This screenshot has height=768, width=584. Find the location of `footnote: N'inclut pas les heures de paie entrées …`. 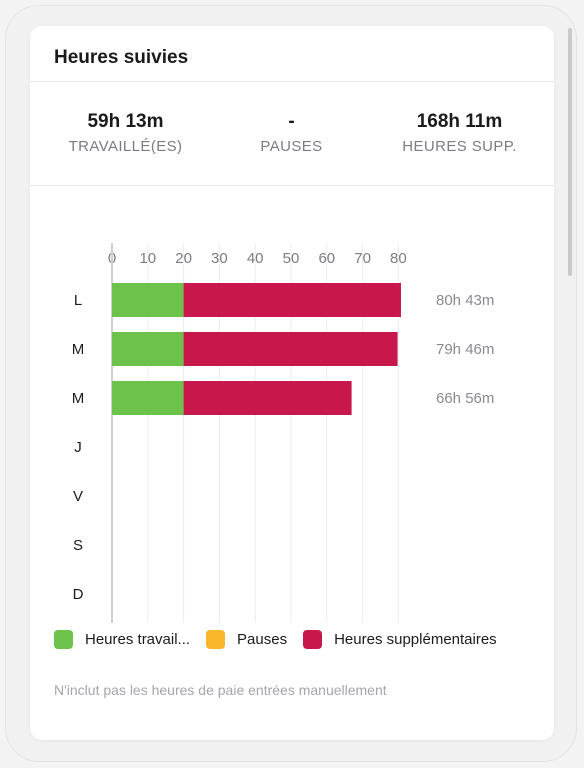

footnote: N'inclut pas les heures de paie entrées … is located at coordinates (220, 690).